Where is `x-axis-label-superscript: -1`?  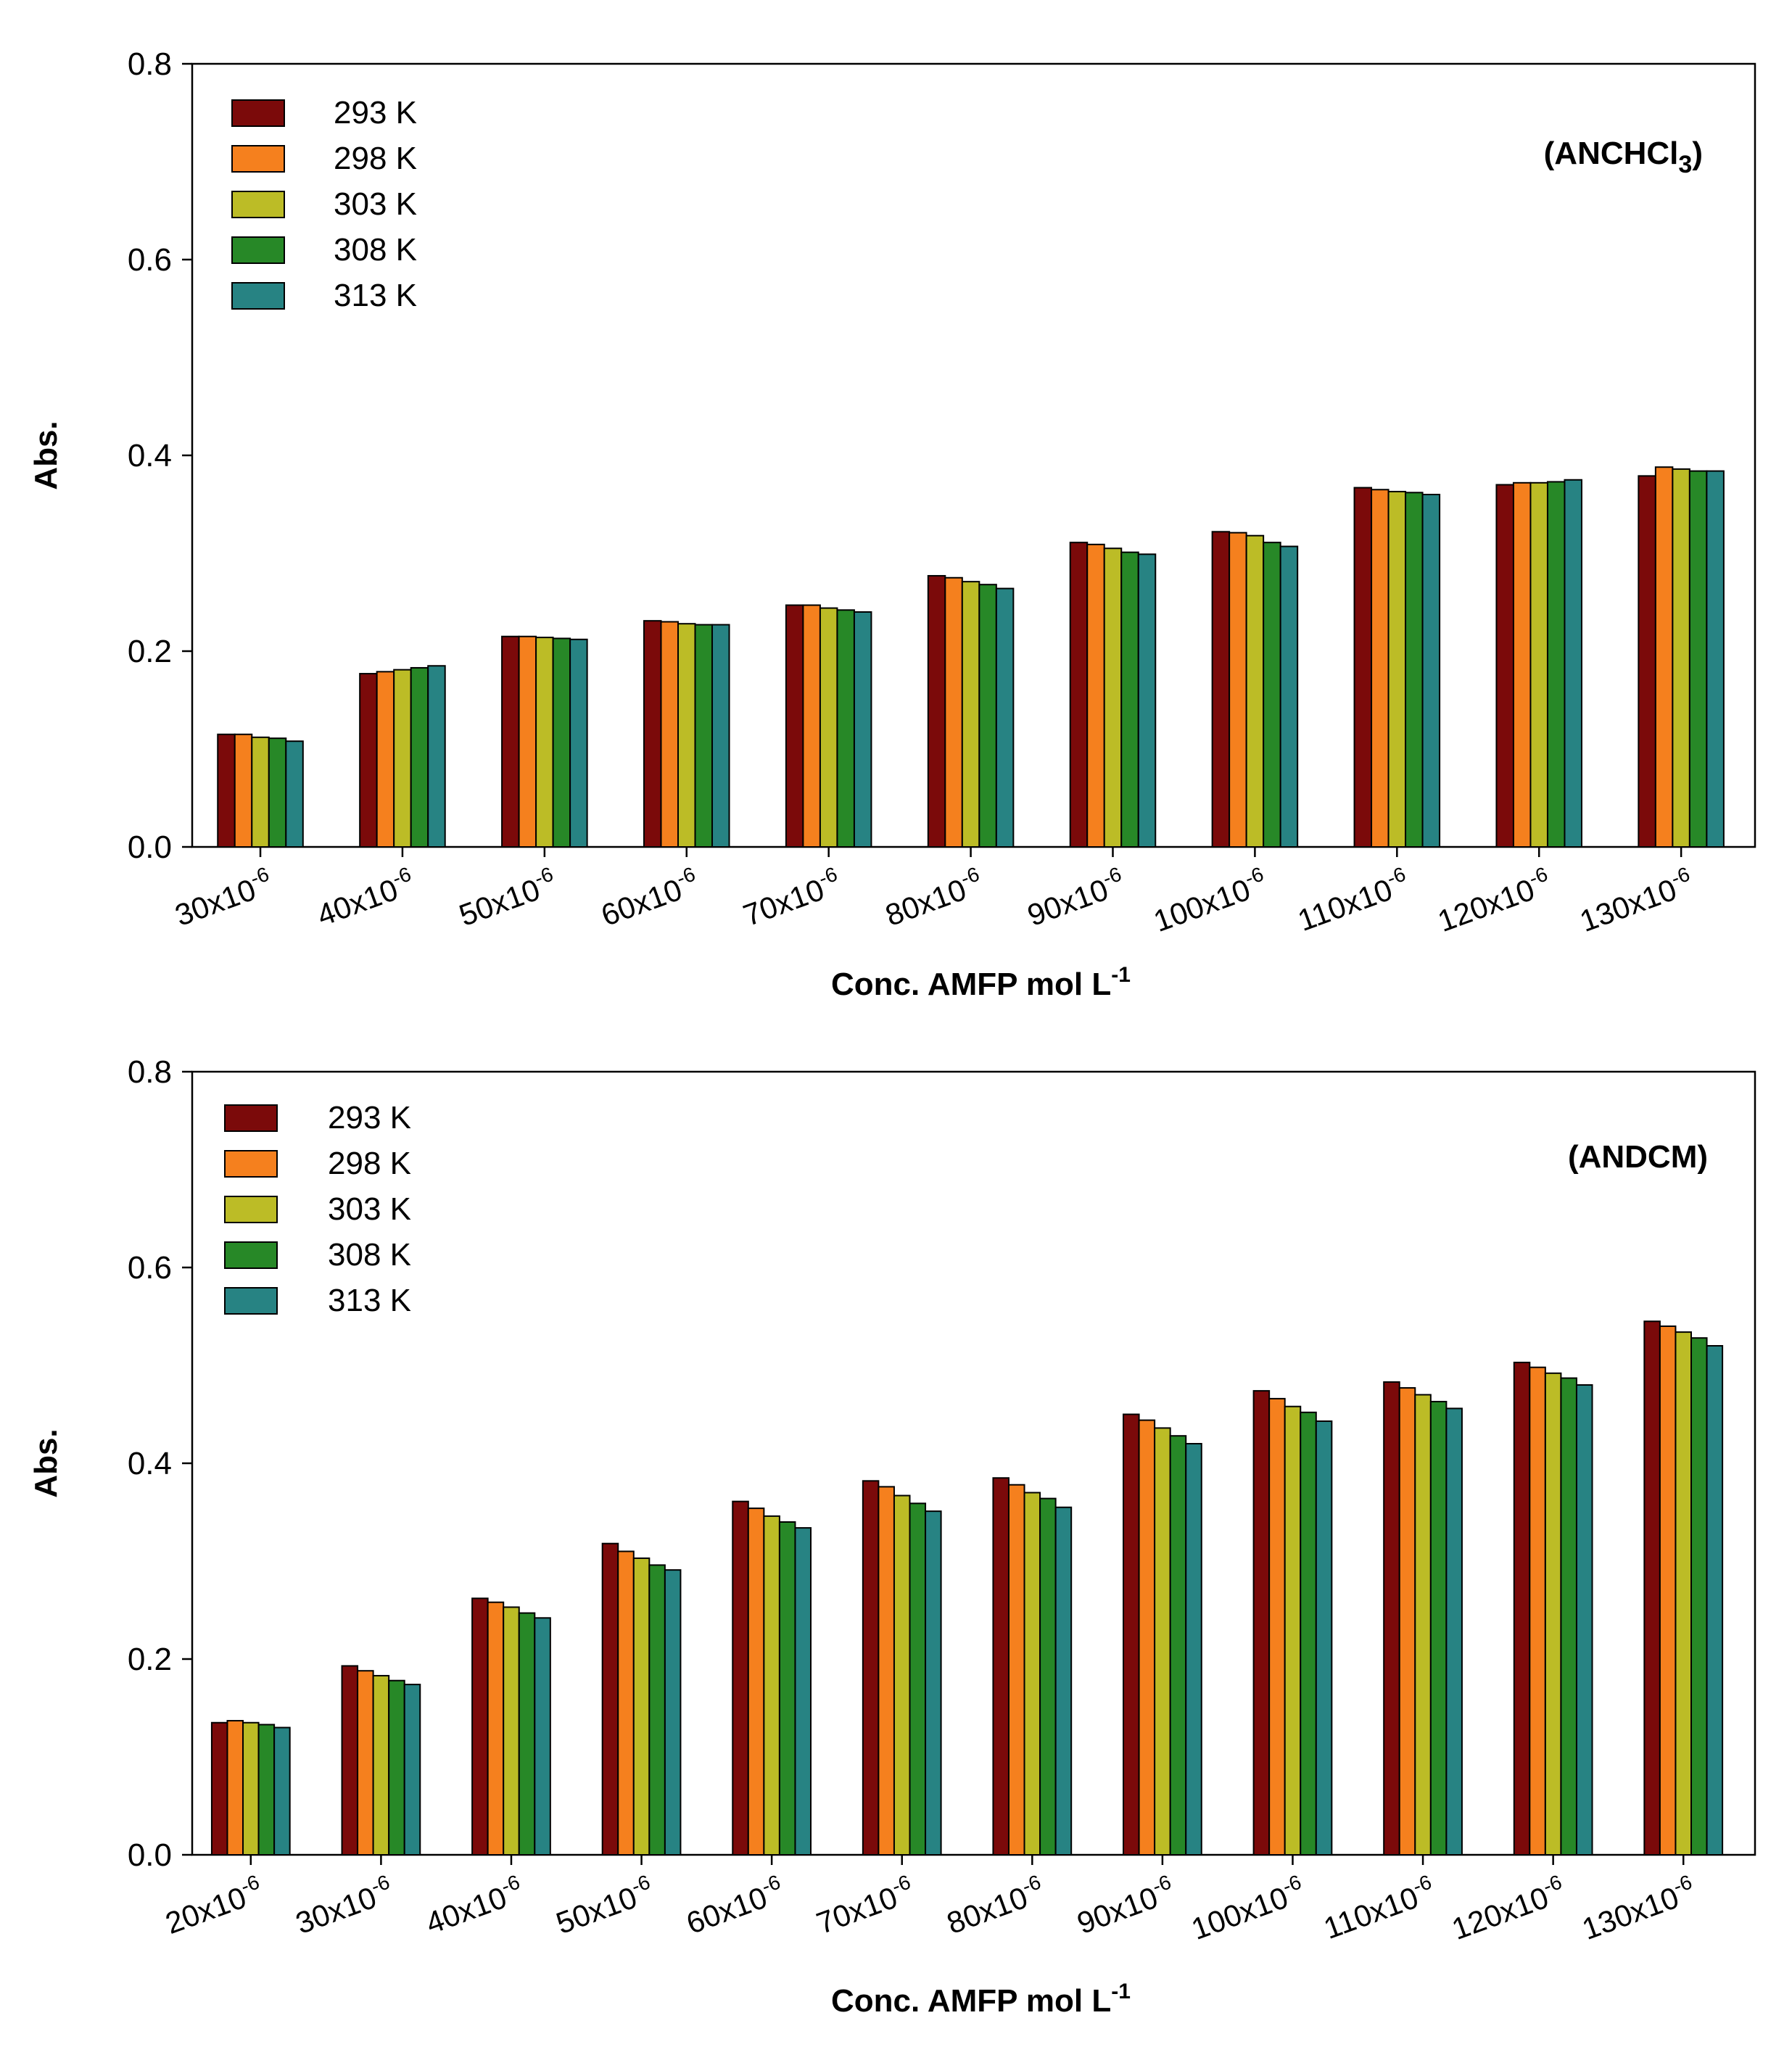
x-axis-label-superscript: -1 is located at coordinates (1121, 975).